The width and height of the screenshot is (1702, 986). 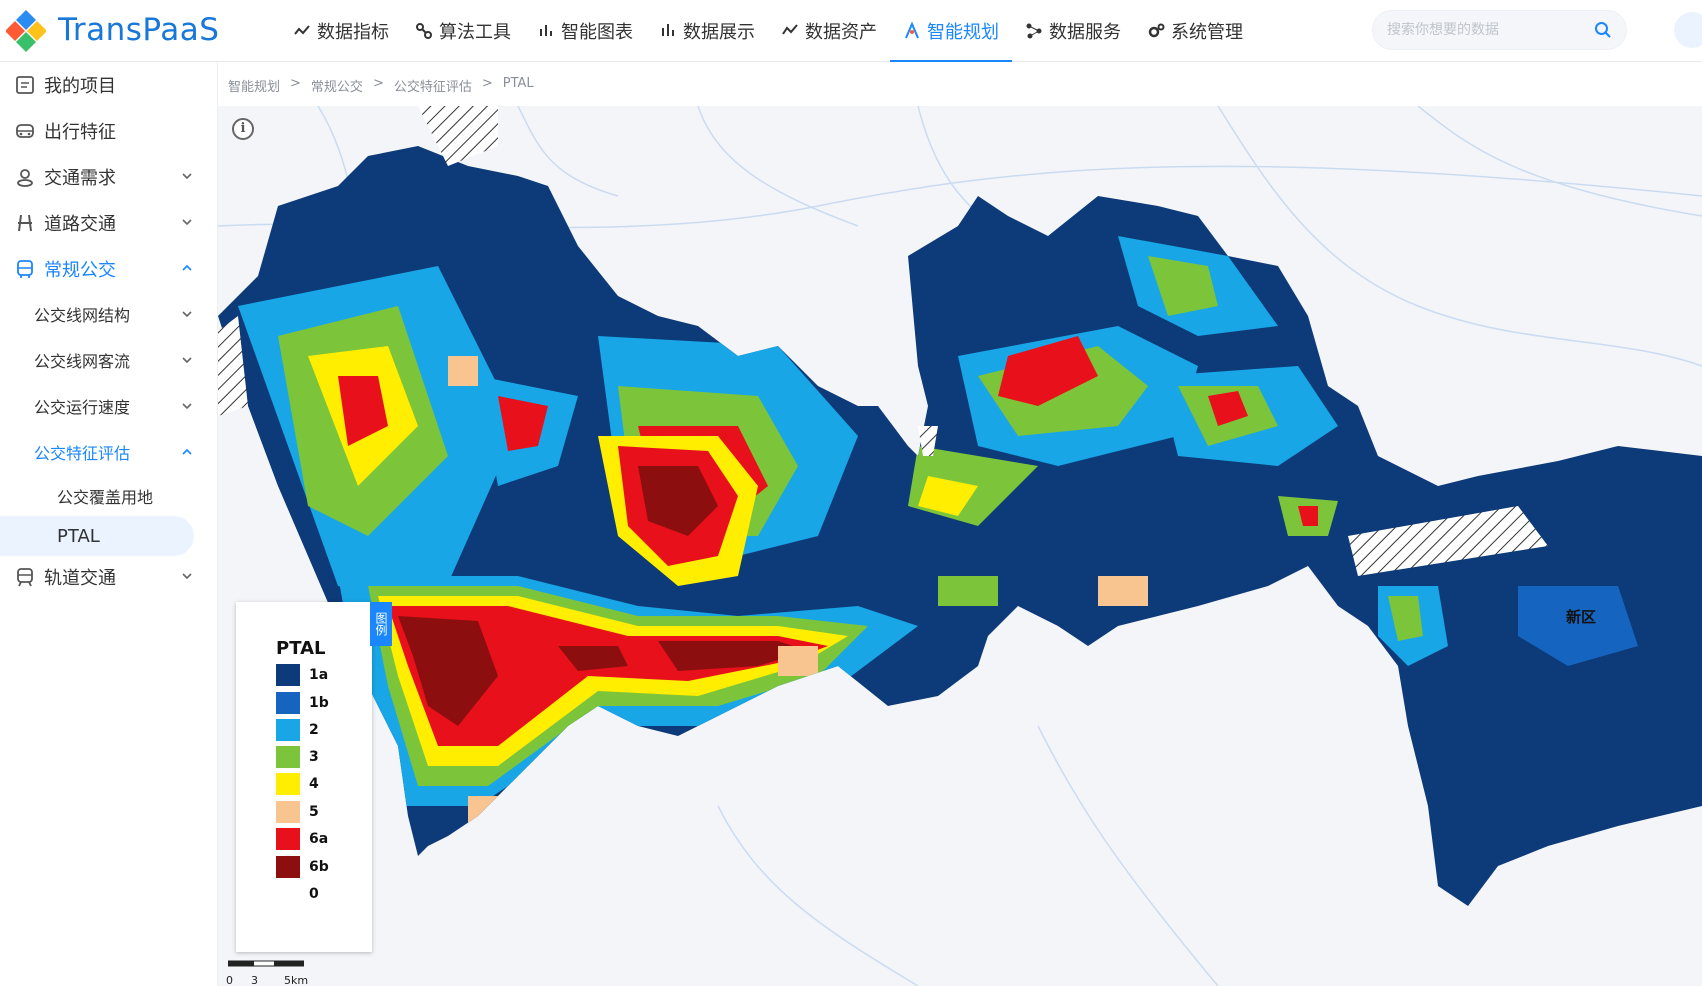 What do you see at coordinates (960, 84) in the screenshot?
I see `breadcrumb-bar: 智能规划 > 常规公交 > 公交特征评估 > PTAL` at bounding box center [960, 84].